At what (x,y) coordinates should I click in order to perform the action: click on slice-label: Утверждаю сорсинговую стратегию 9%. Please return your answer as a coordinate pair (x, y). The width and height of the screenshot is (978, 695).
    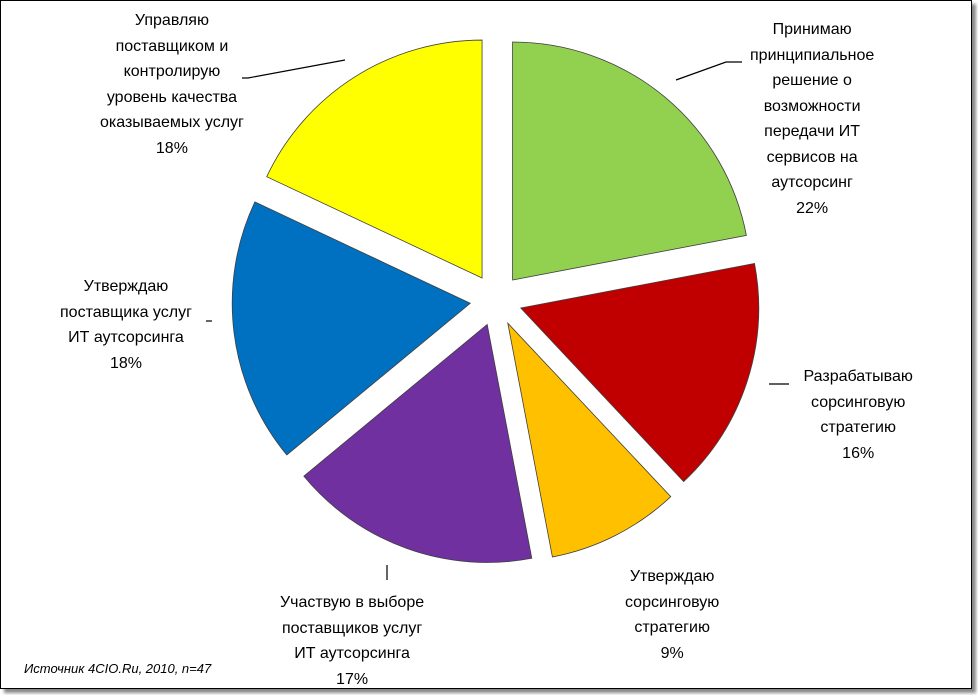
    Looking at the image, I should click on (672, 615).